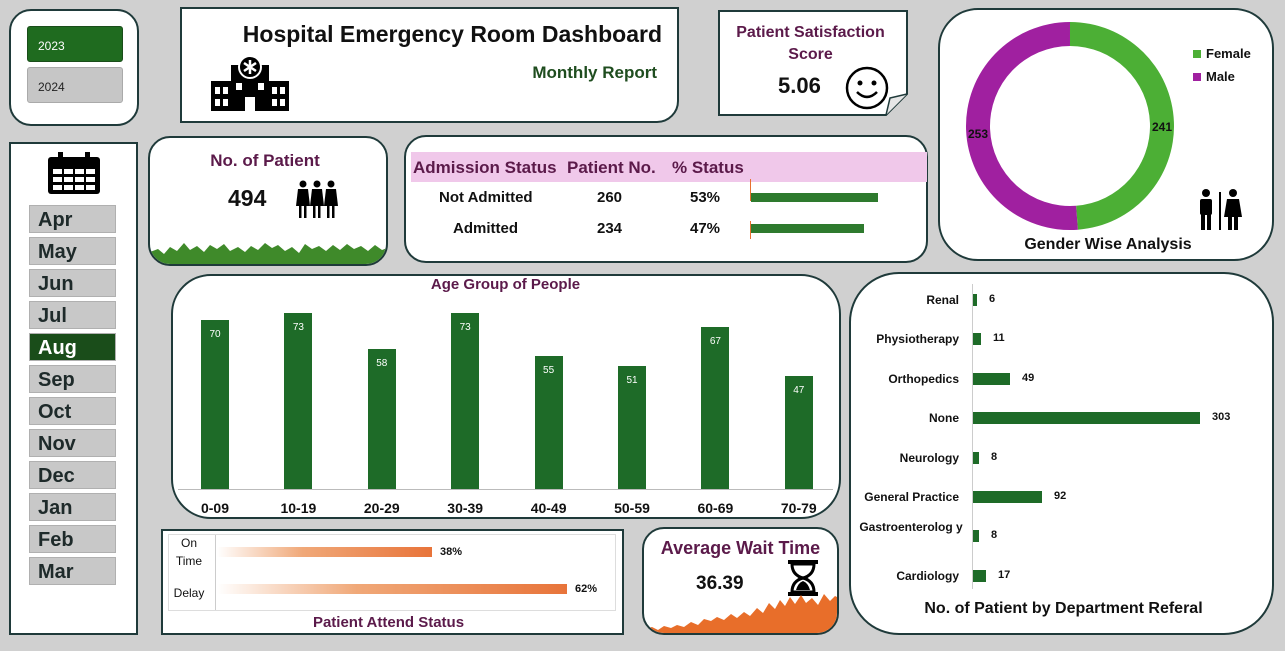  Describe the element at coordinates (942, 300) in the screenshot. I see `department-label: Renal` at that location.